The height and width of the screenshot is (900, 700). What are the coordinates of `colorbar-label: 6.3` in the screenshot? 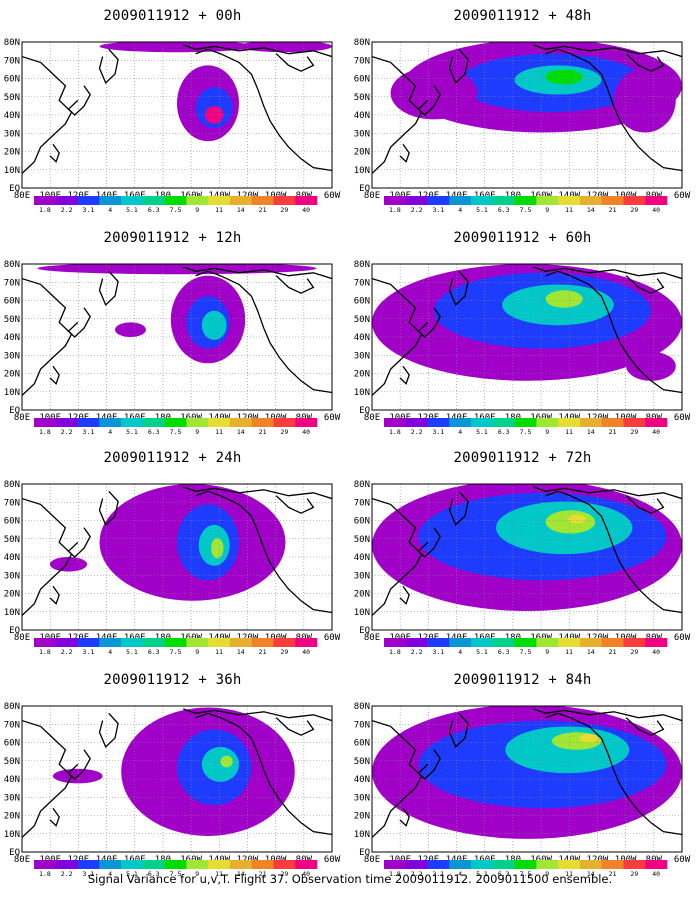 It's located at (504, 210).